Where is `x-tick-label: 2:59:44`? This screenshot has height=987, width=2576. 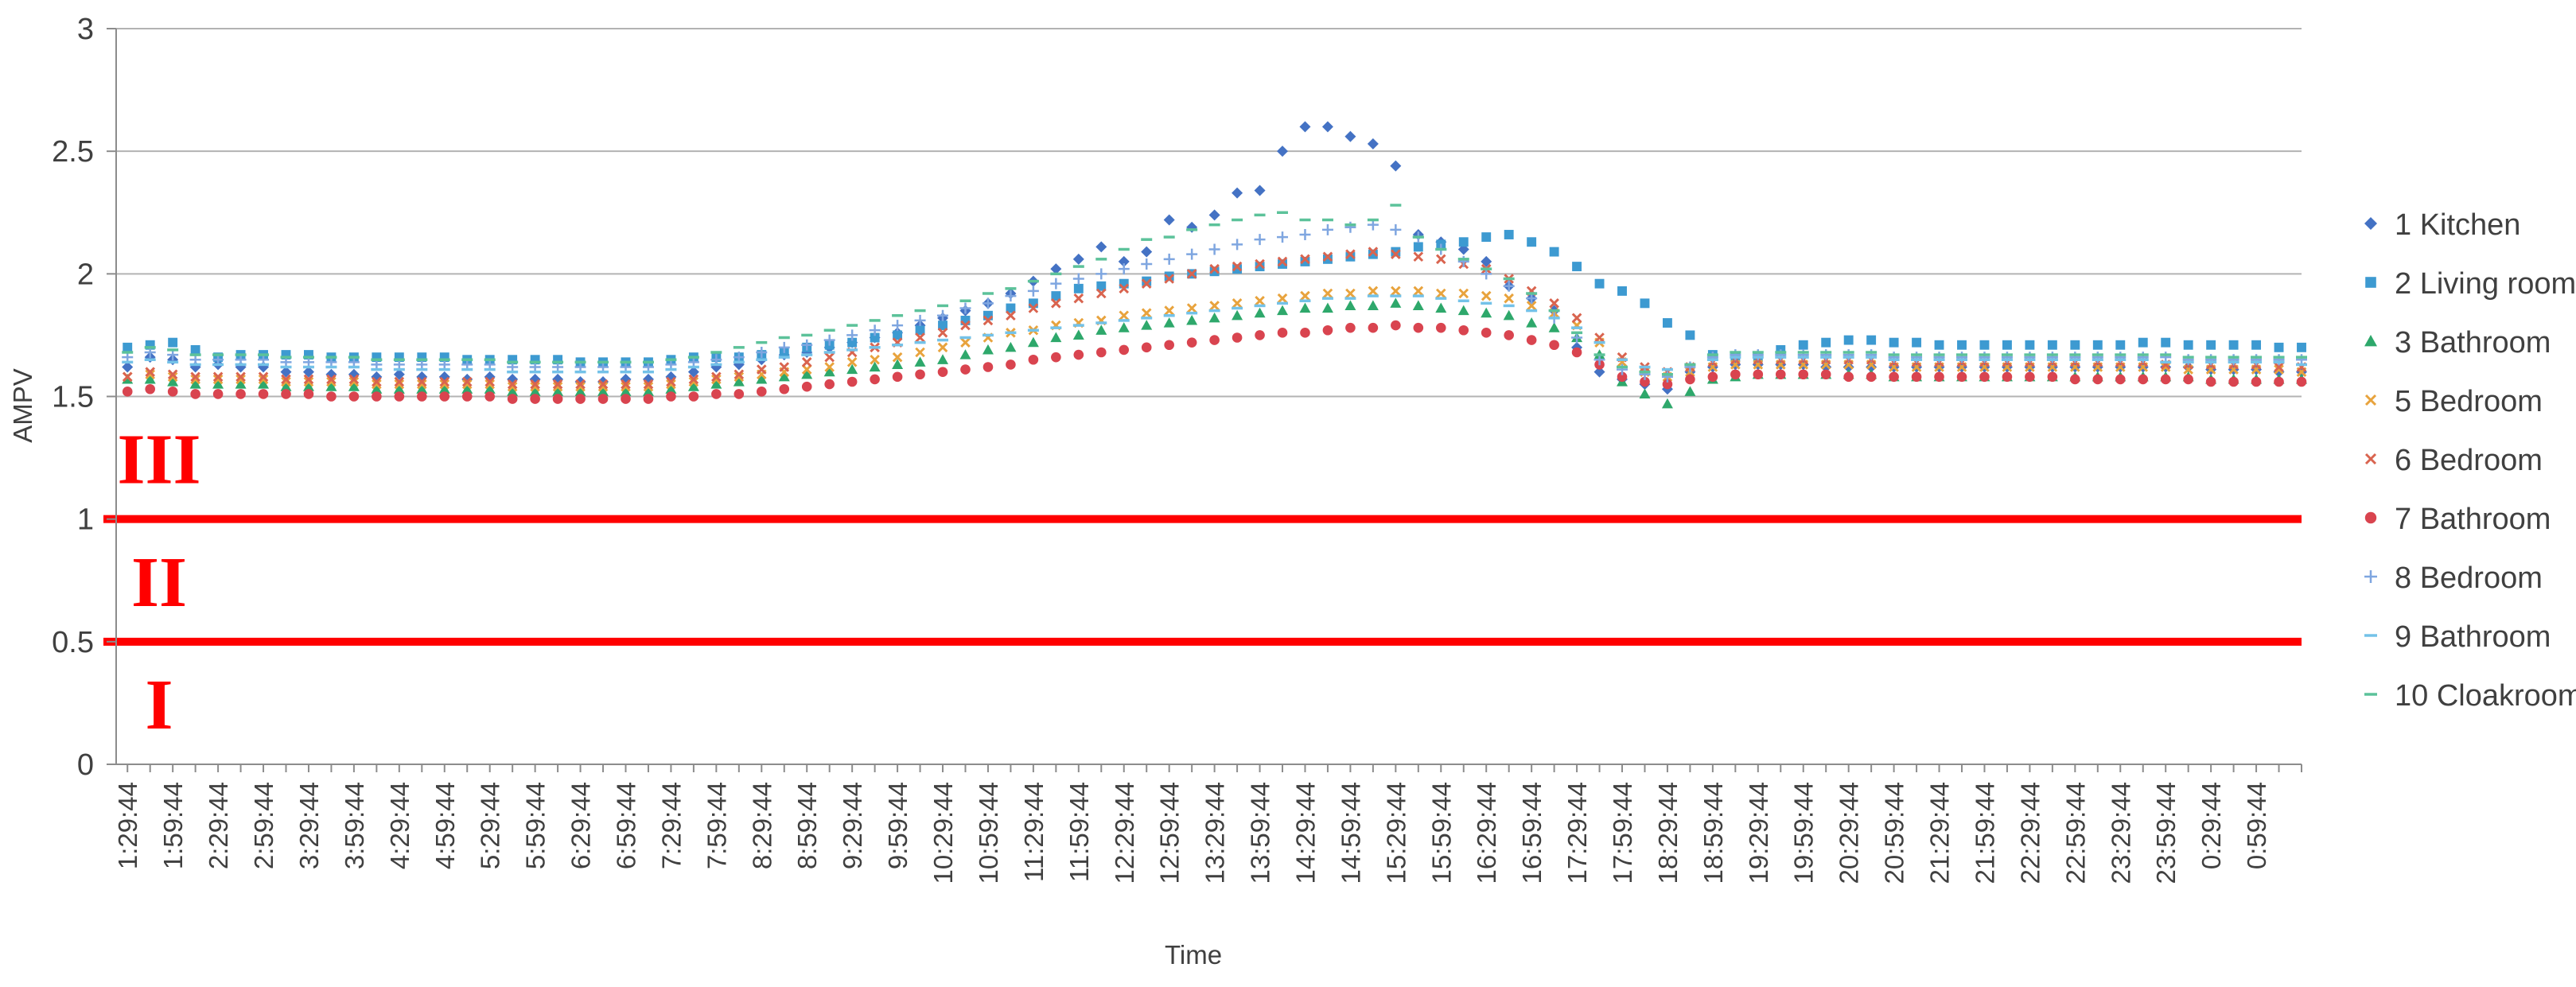
x-tick-label: 2:59:44 is located at coordinates (263, 825).